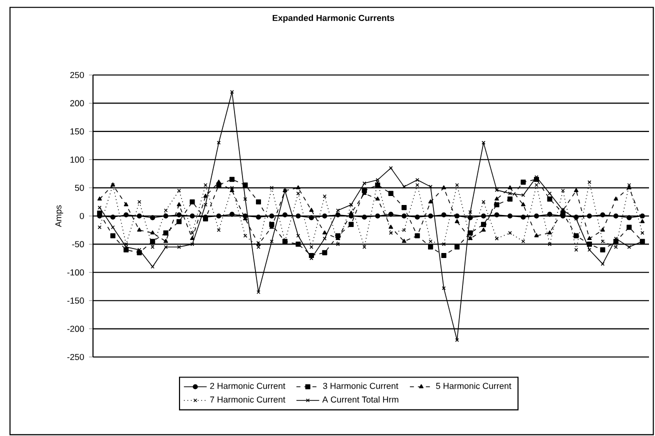 This screenshot has height=436, width=655. Describe the element at coordinates (77, 131) in the screenshot. I see `y-tick-label: 150` at that location.